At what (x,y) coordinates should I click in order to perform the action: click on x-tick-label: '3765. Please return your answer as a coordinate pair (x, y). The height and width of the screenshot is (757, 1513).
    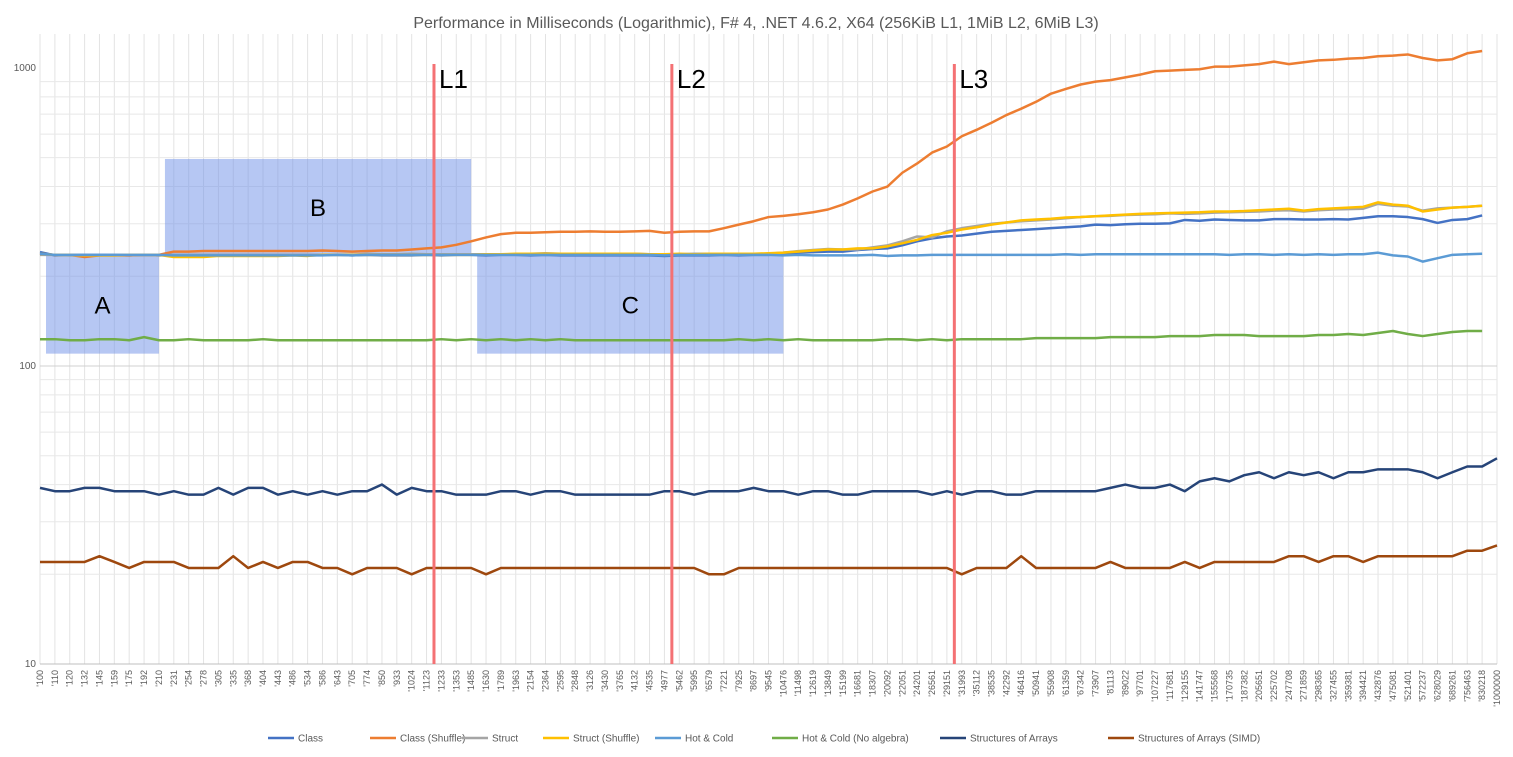
    Looking at the image, I should click on (620, 681).